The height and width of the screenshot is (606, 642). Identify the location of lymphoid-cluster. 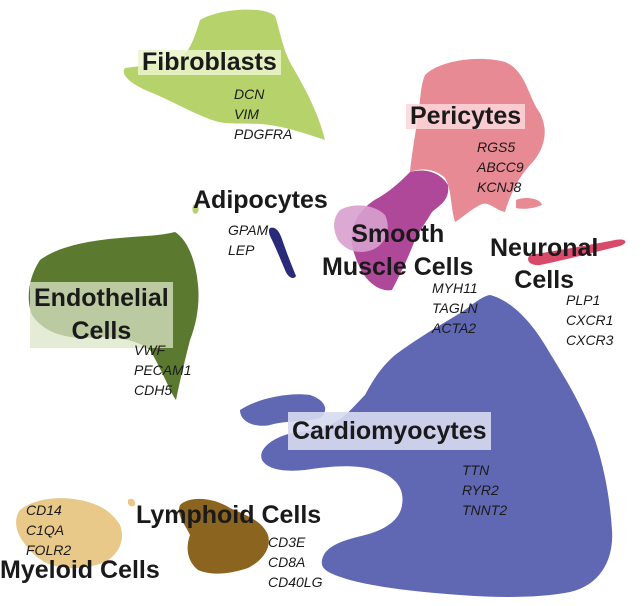
(224, 536).